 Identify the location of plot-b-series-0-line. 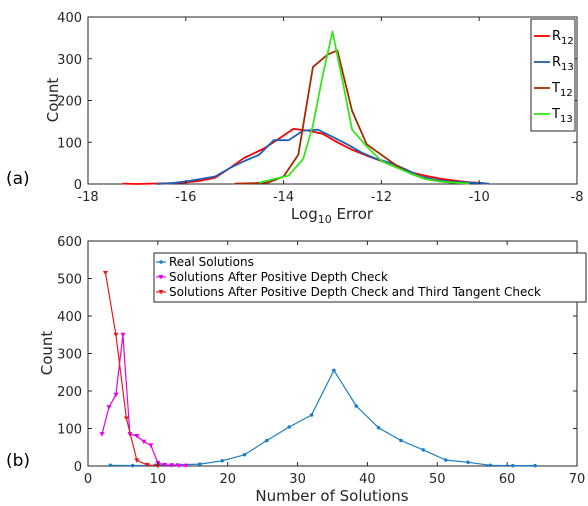
(323, 418).